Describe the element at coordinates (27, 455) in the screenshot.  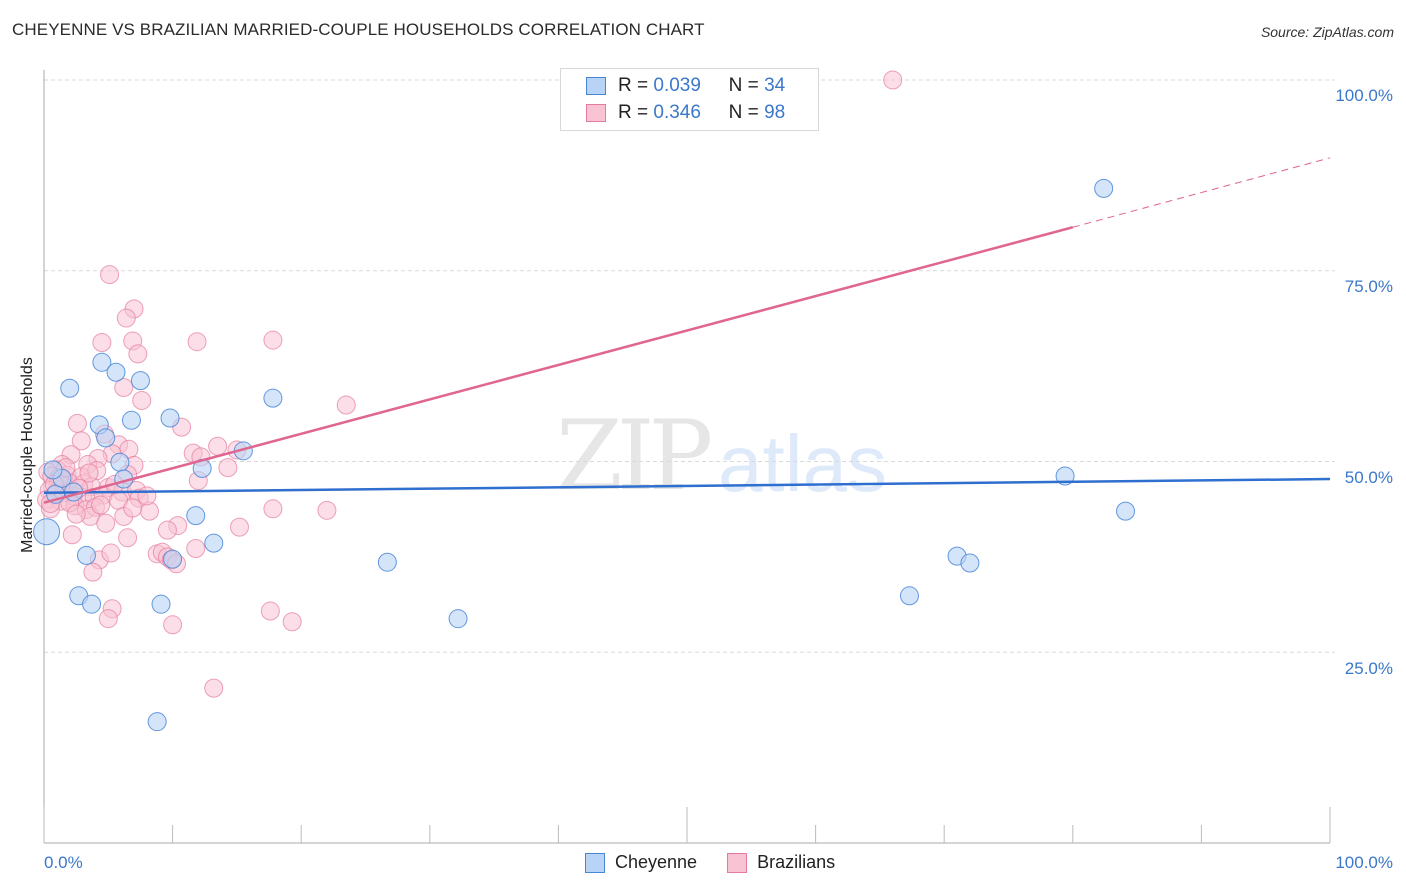
I see `y-axis-label: Married-couple Households` at that location.